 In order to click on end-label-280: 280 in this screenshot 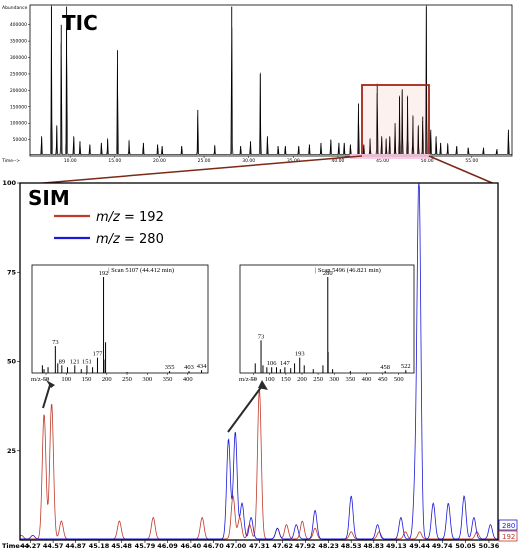, I will do `click(508, 526)`.